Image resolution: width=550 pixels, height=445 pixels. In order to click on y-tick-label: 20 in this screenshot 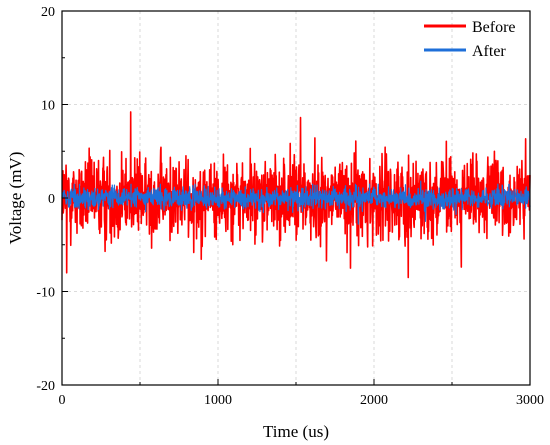, I will do `click(48, 12)`.